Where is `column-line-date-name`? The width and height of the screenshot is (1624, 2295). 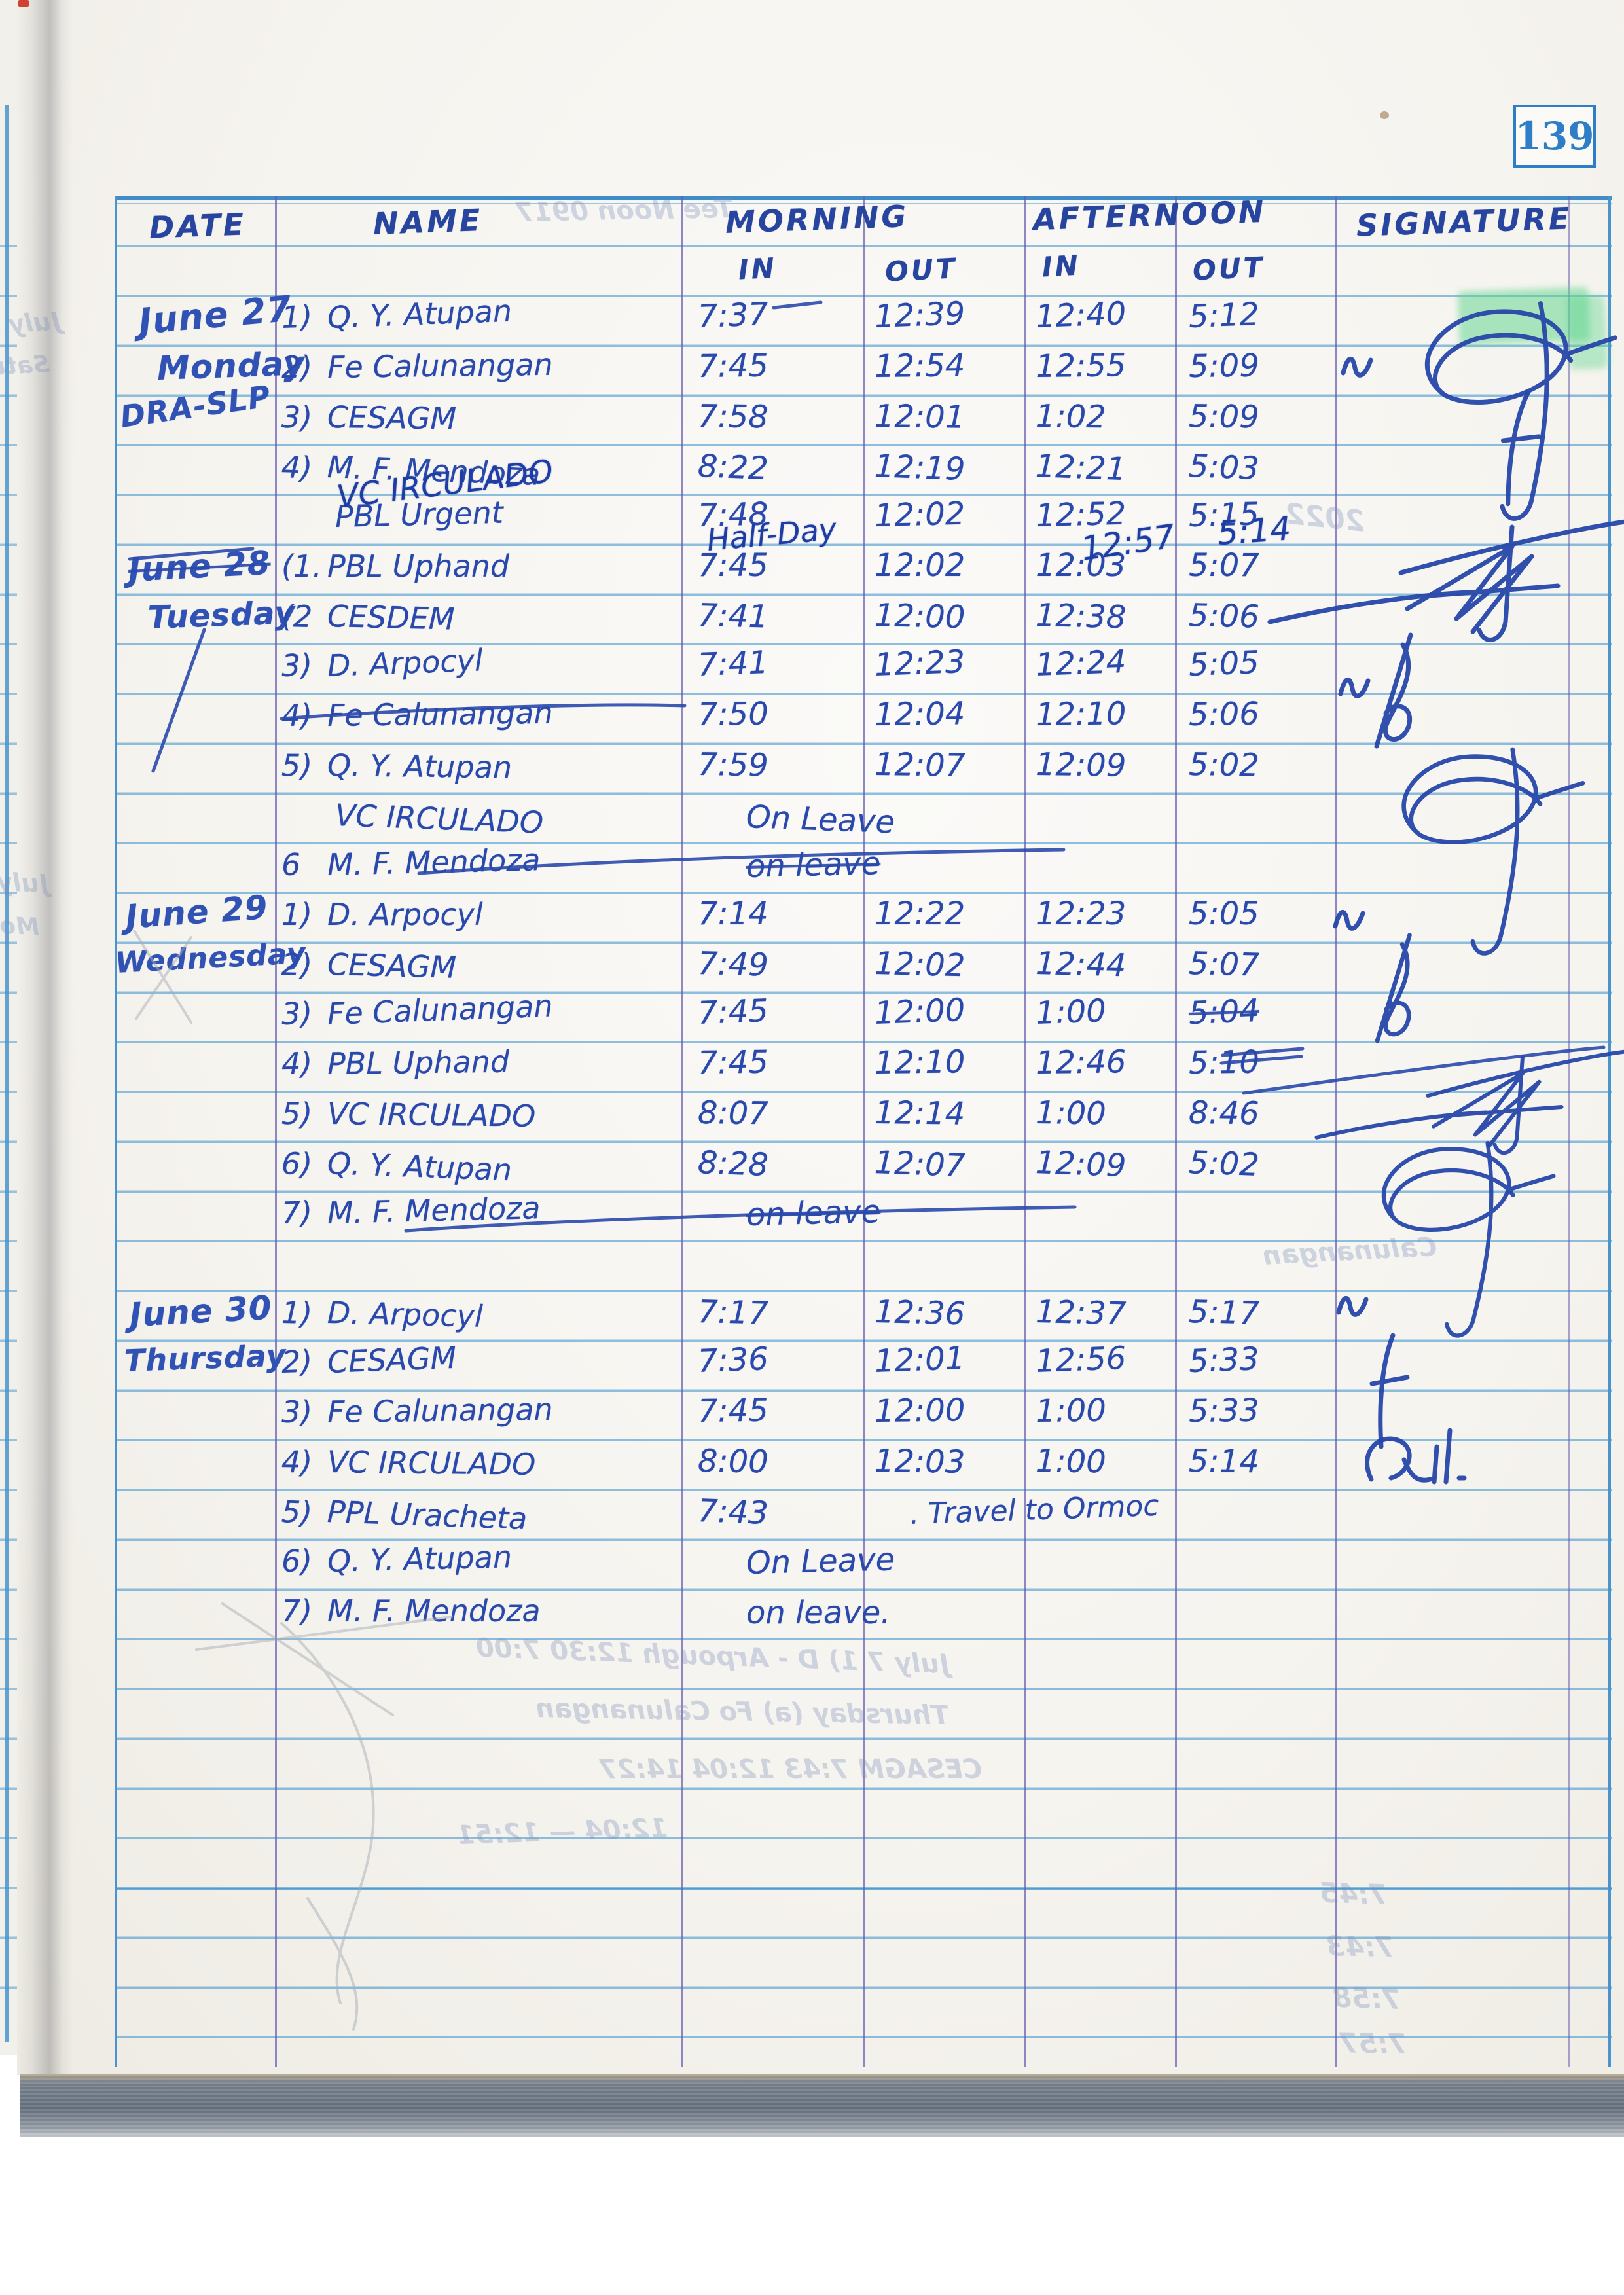 column-line-date-name is located at coordinates (276, 1132).